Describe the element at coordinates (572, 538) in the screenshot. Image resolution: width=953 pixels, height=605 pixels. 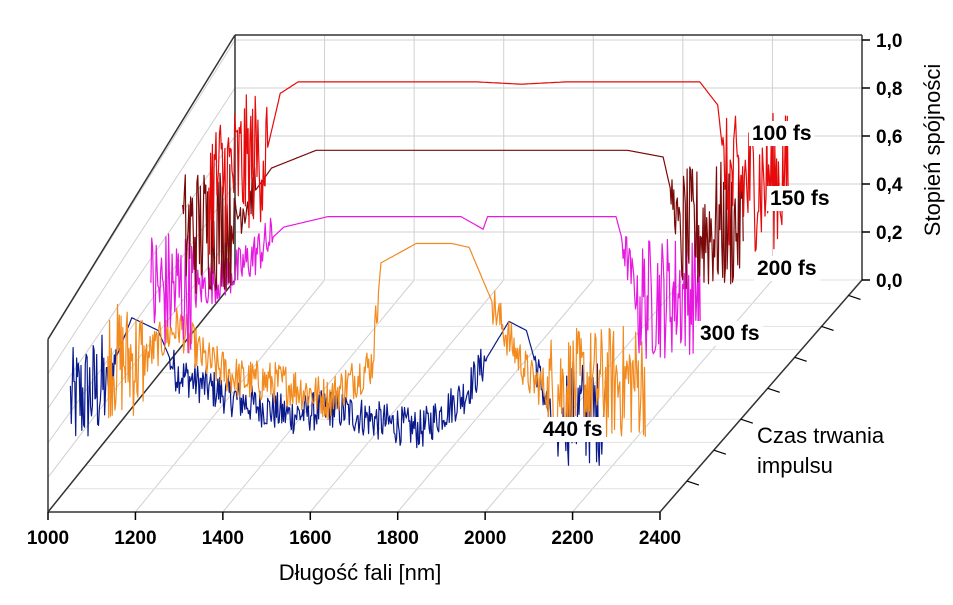
I see `x-tick-label: 2200` at that location.